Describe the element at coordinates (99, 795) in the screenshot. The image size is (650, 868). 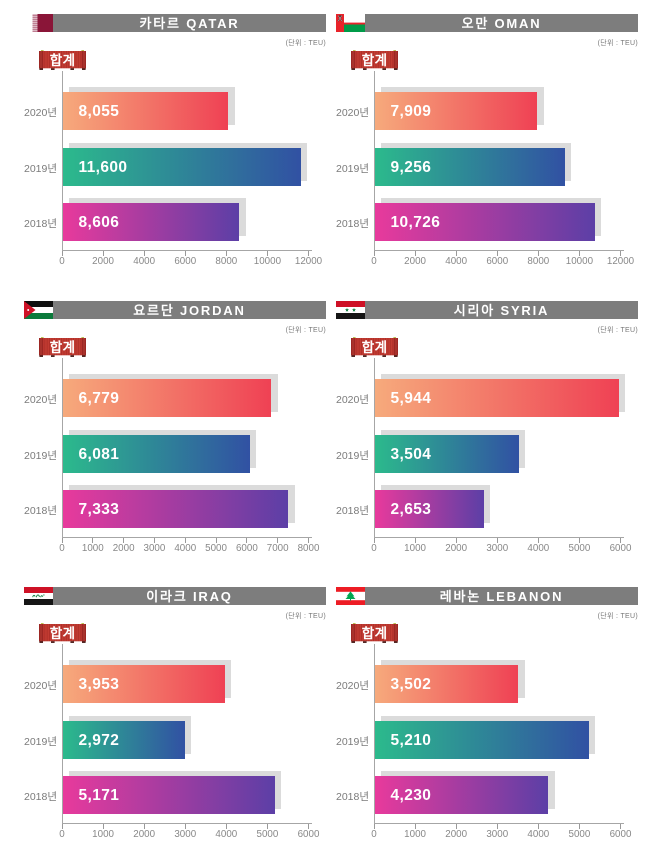
I see `bar-value-label: 5,171` at that location.